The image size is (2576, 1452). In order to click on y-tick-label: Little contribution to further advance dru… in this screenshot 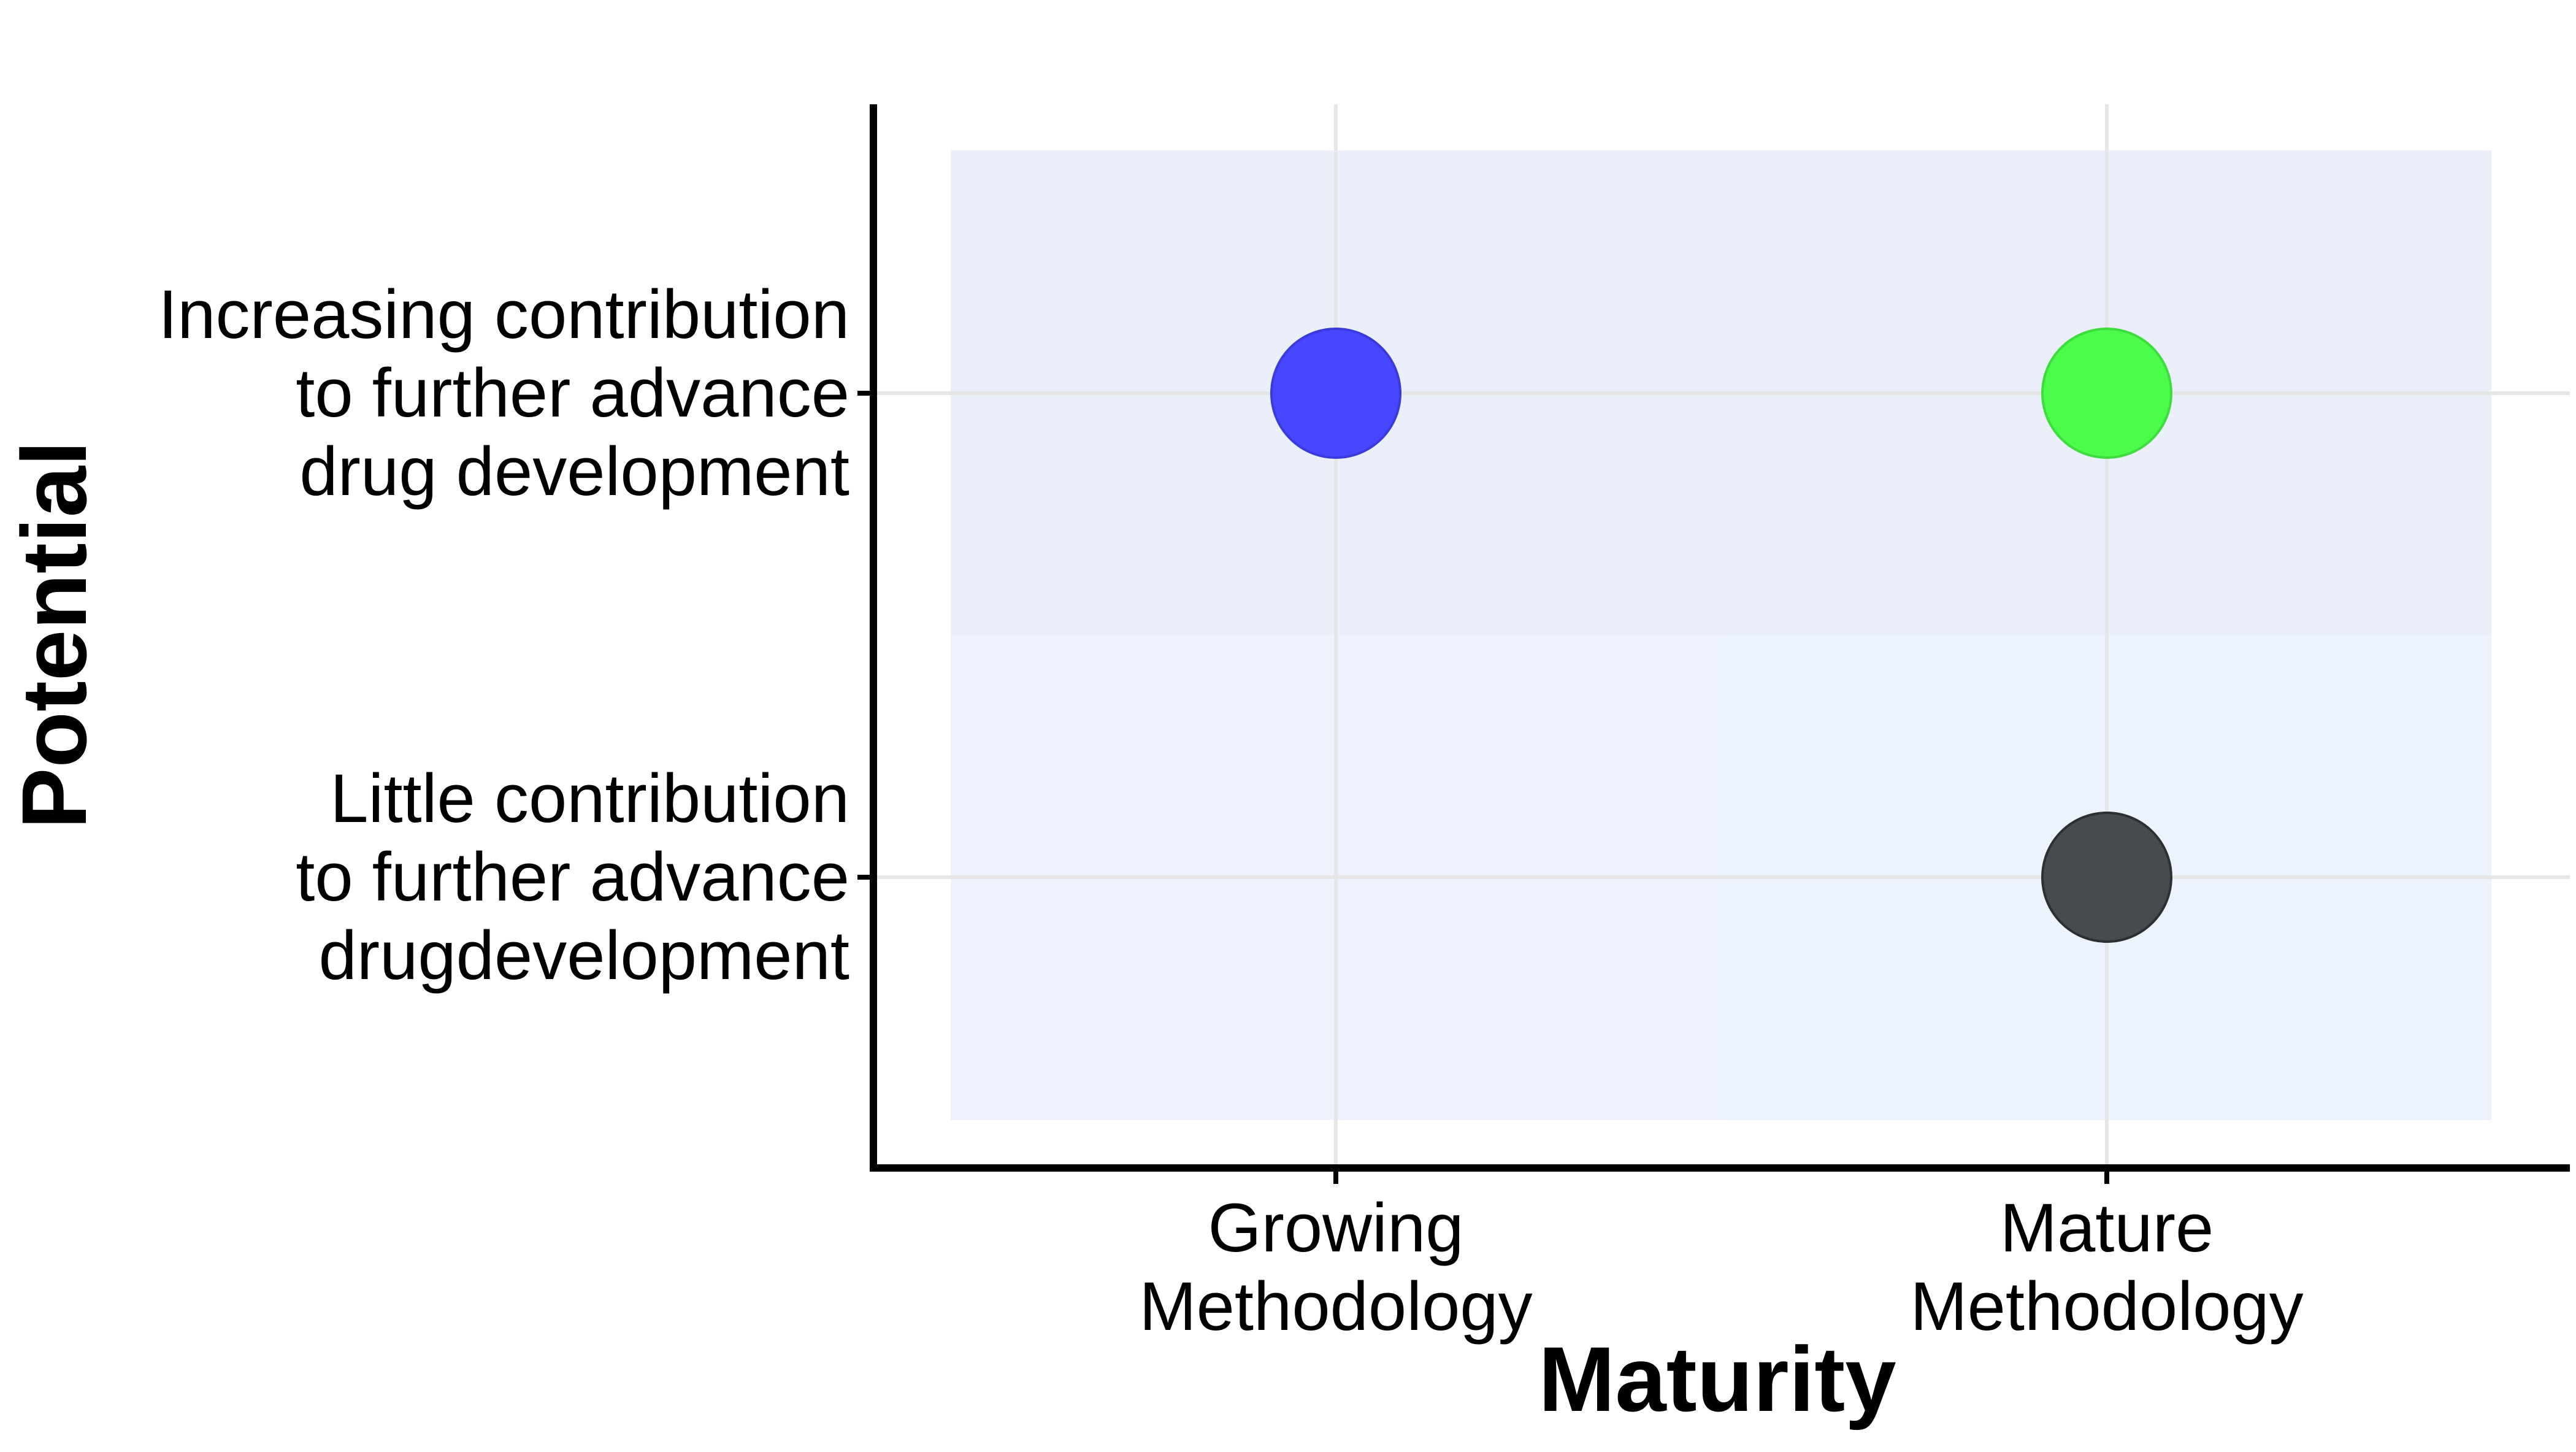, I will do `click(572, 877)`.